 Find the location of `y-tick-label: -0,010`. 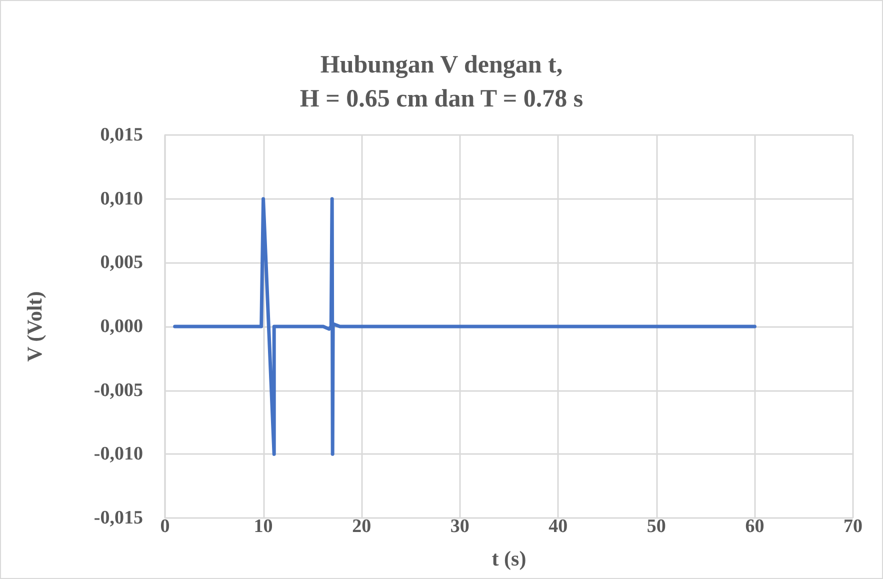

y-tick-label: -0,010 is located at coordinates (118, 454).